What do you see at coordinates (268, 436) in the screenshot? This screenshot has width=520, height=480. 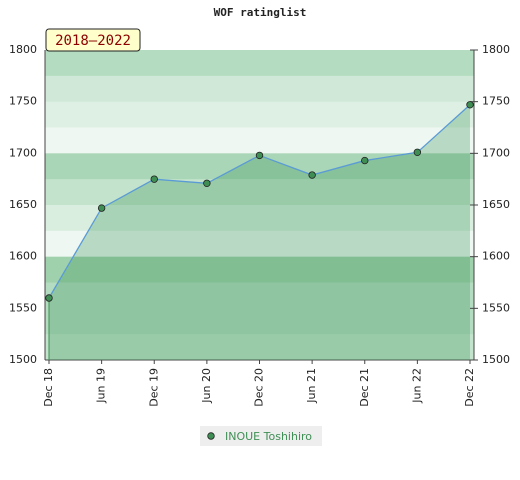 I see `legend-label: INOUE Toshihiro` at bounding box center [268, 436].